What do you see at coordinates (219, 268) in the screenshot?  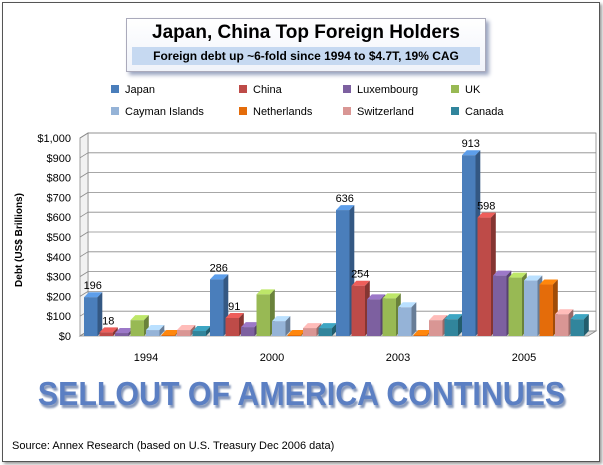 I see `data-label: 286` at bounding box center [219, 268].